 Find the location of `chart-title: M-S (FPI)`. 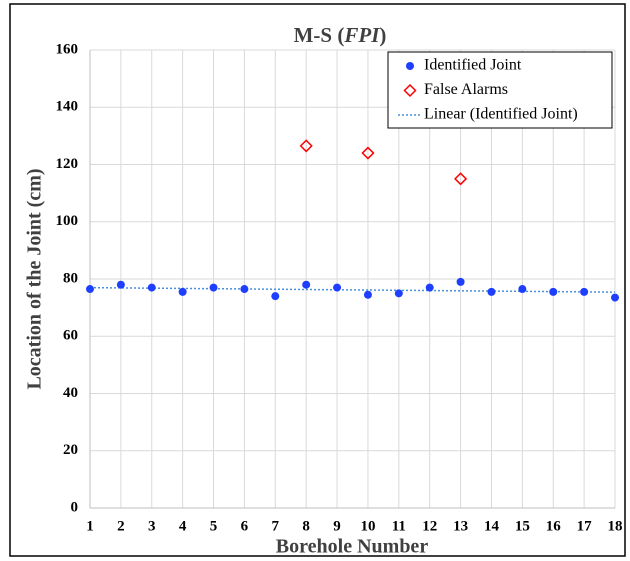

chart-title: M-S (FPI) is located at coordinates (340, 35).